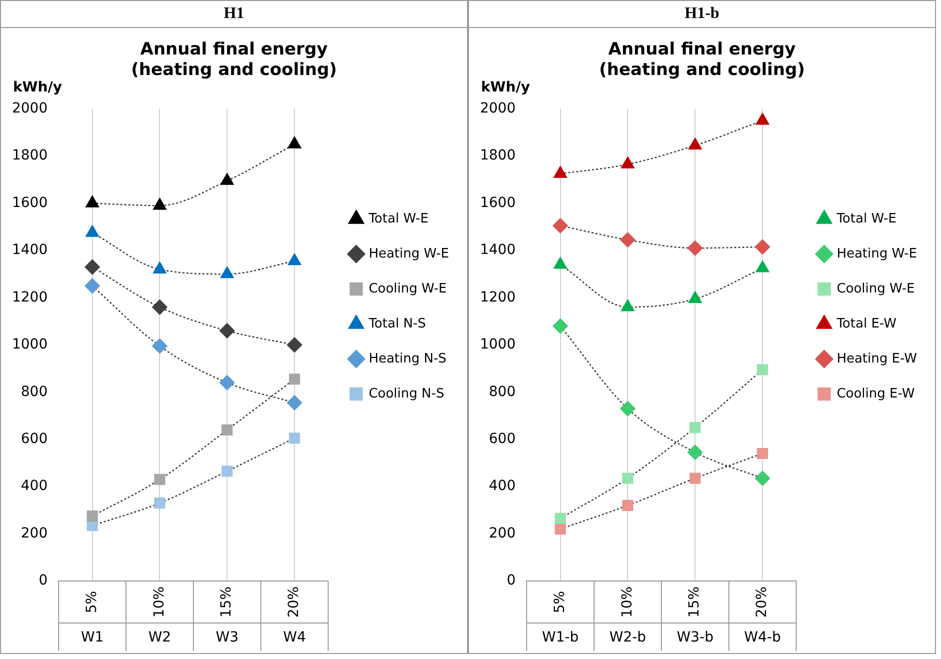 This screenshot has width=941, height=659. I want to click on x-tick-label: 10% W2-b, so click(627, 616).